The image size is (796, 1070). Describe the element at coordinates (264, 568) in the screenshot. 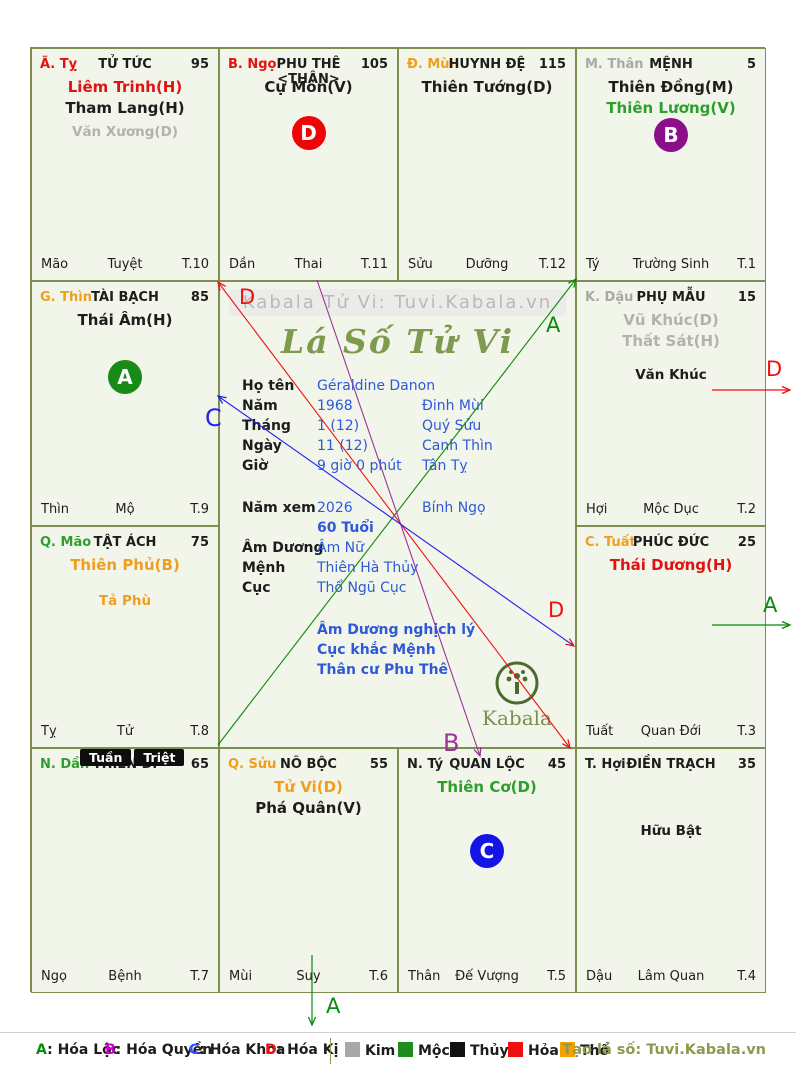

I see `field-label: Mệnh` at that location.